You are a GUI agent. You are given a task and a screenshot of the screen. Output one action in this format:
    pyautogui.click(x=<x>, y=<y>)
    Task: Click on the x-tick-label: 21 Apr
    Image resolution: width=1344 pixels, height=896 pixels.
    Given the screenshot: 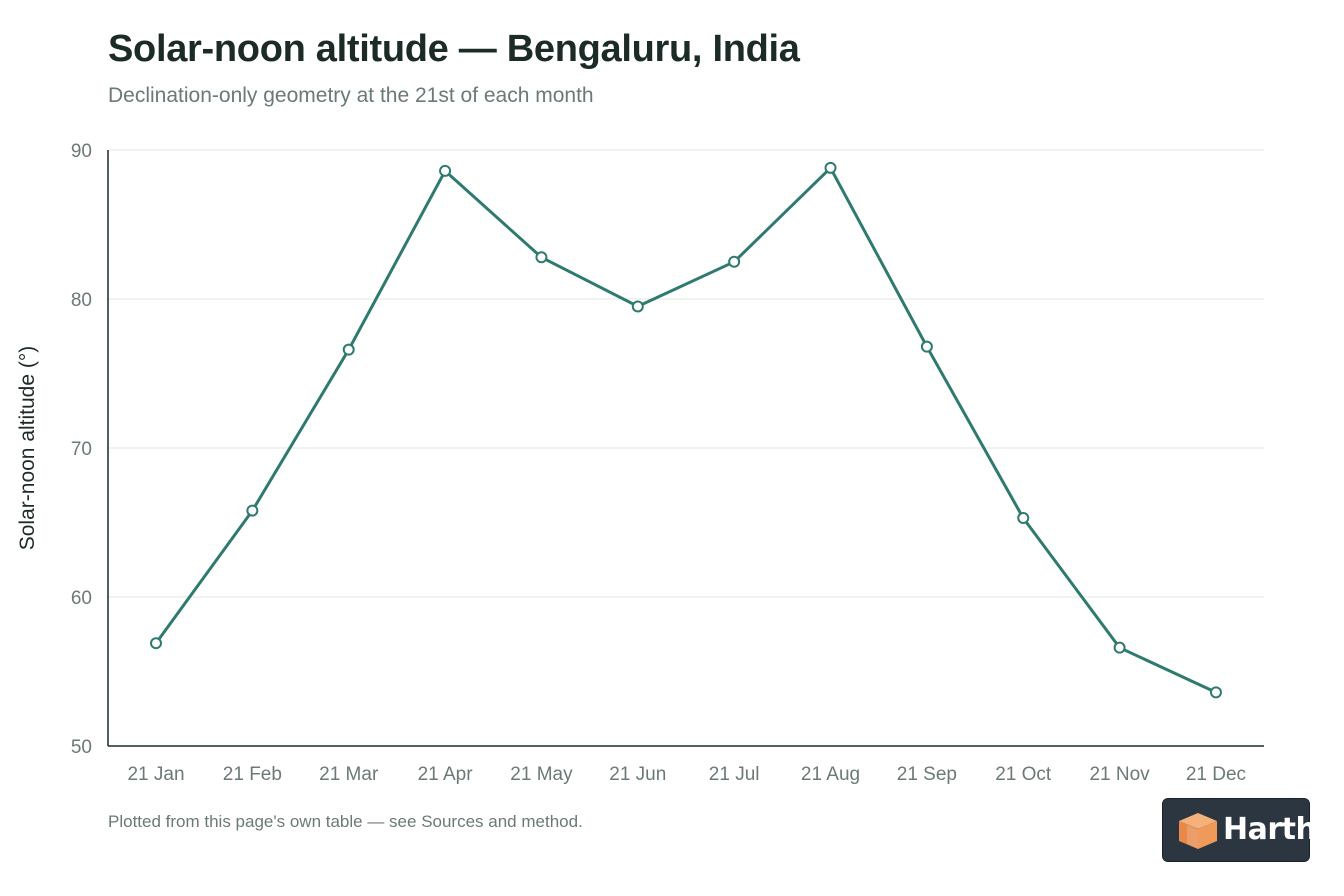 What is the action you would take?
    pyautogui.click(x=446, y=774)
    